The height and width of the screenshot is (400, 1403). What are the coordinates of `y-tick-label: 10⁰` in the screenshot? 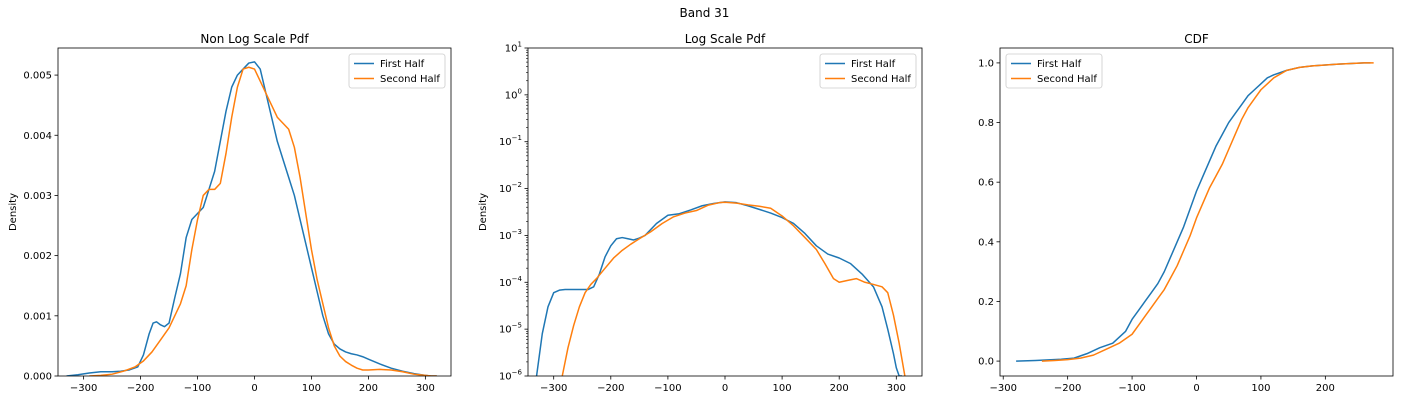 It's located at (513, 94).